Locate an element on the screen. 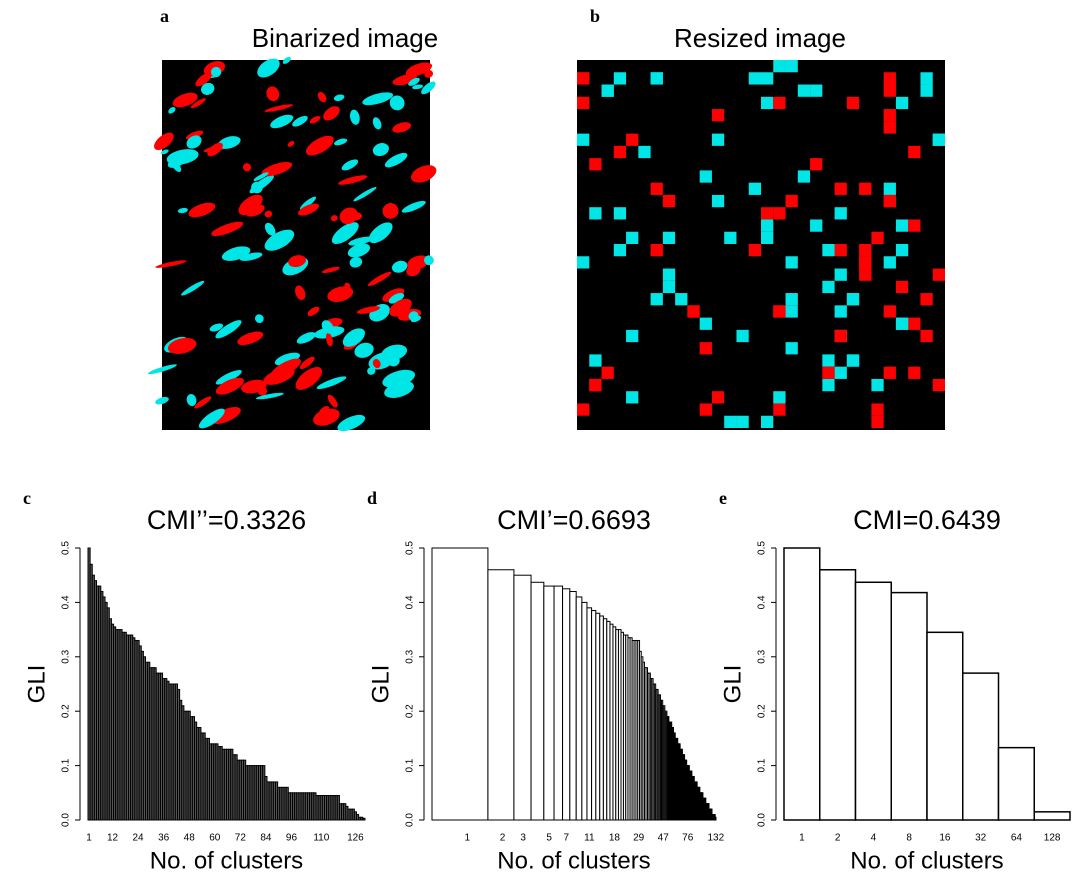  chart-title: CMI=0.6439 is located at coordinates (927, 520).